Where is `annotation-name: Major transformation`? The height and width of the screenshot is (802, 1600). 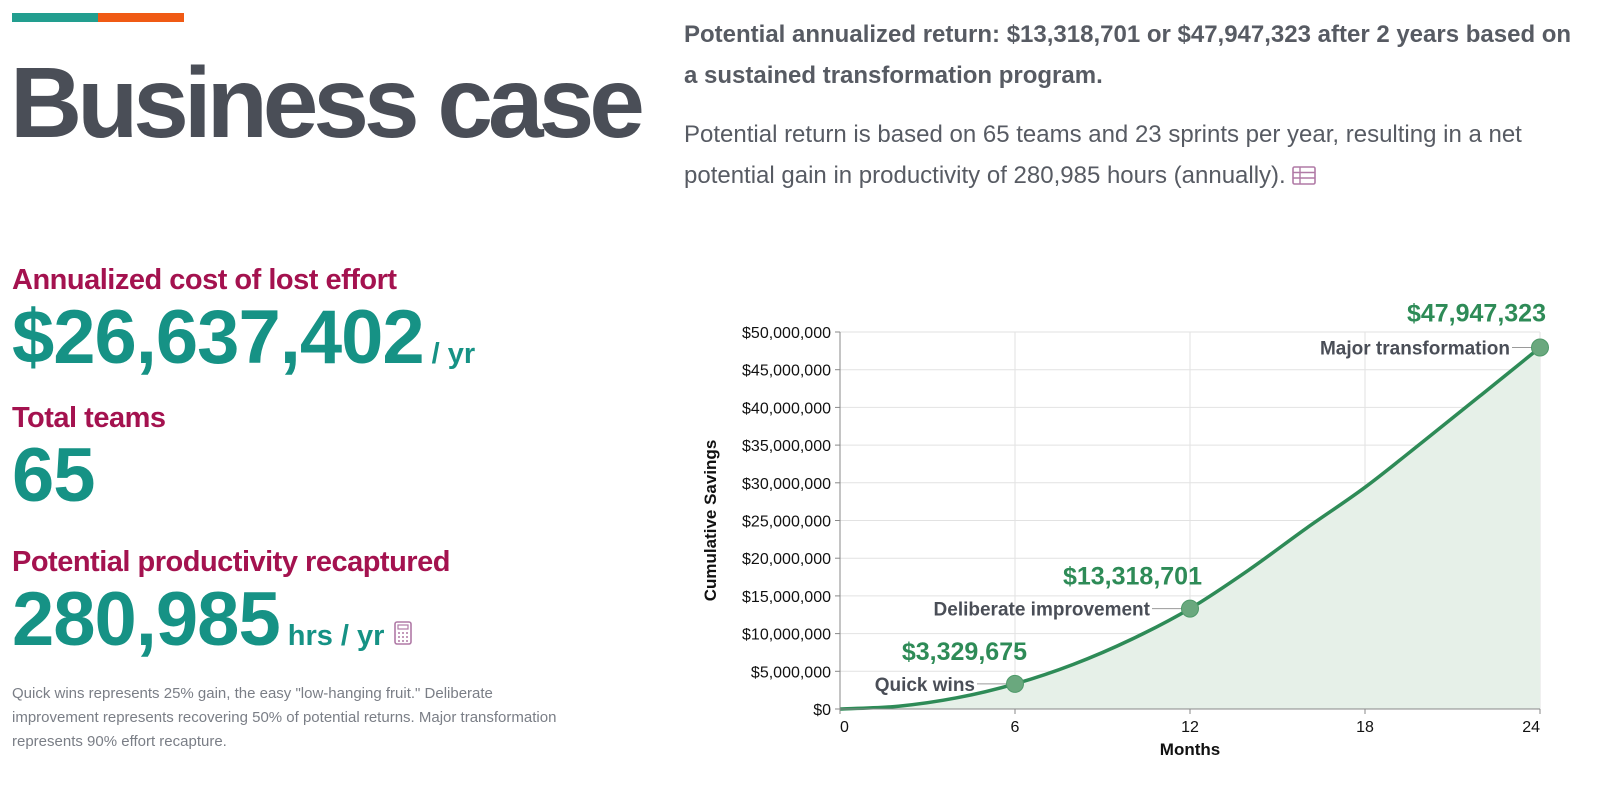
annotation-name: Major transformation is located at coordinates (1415, 348).